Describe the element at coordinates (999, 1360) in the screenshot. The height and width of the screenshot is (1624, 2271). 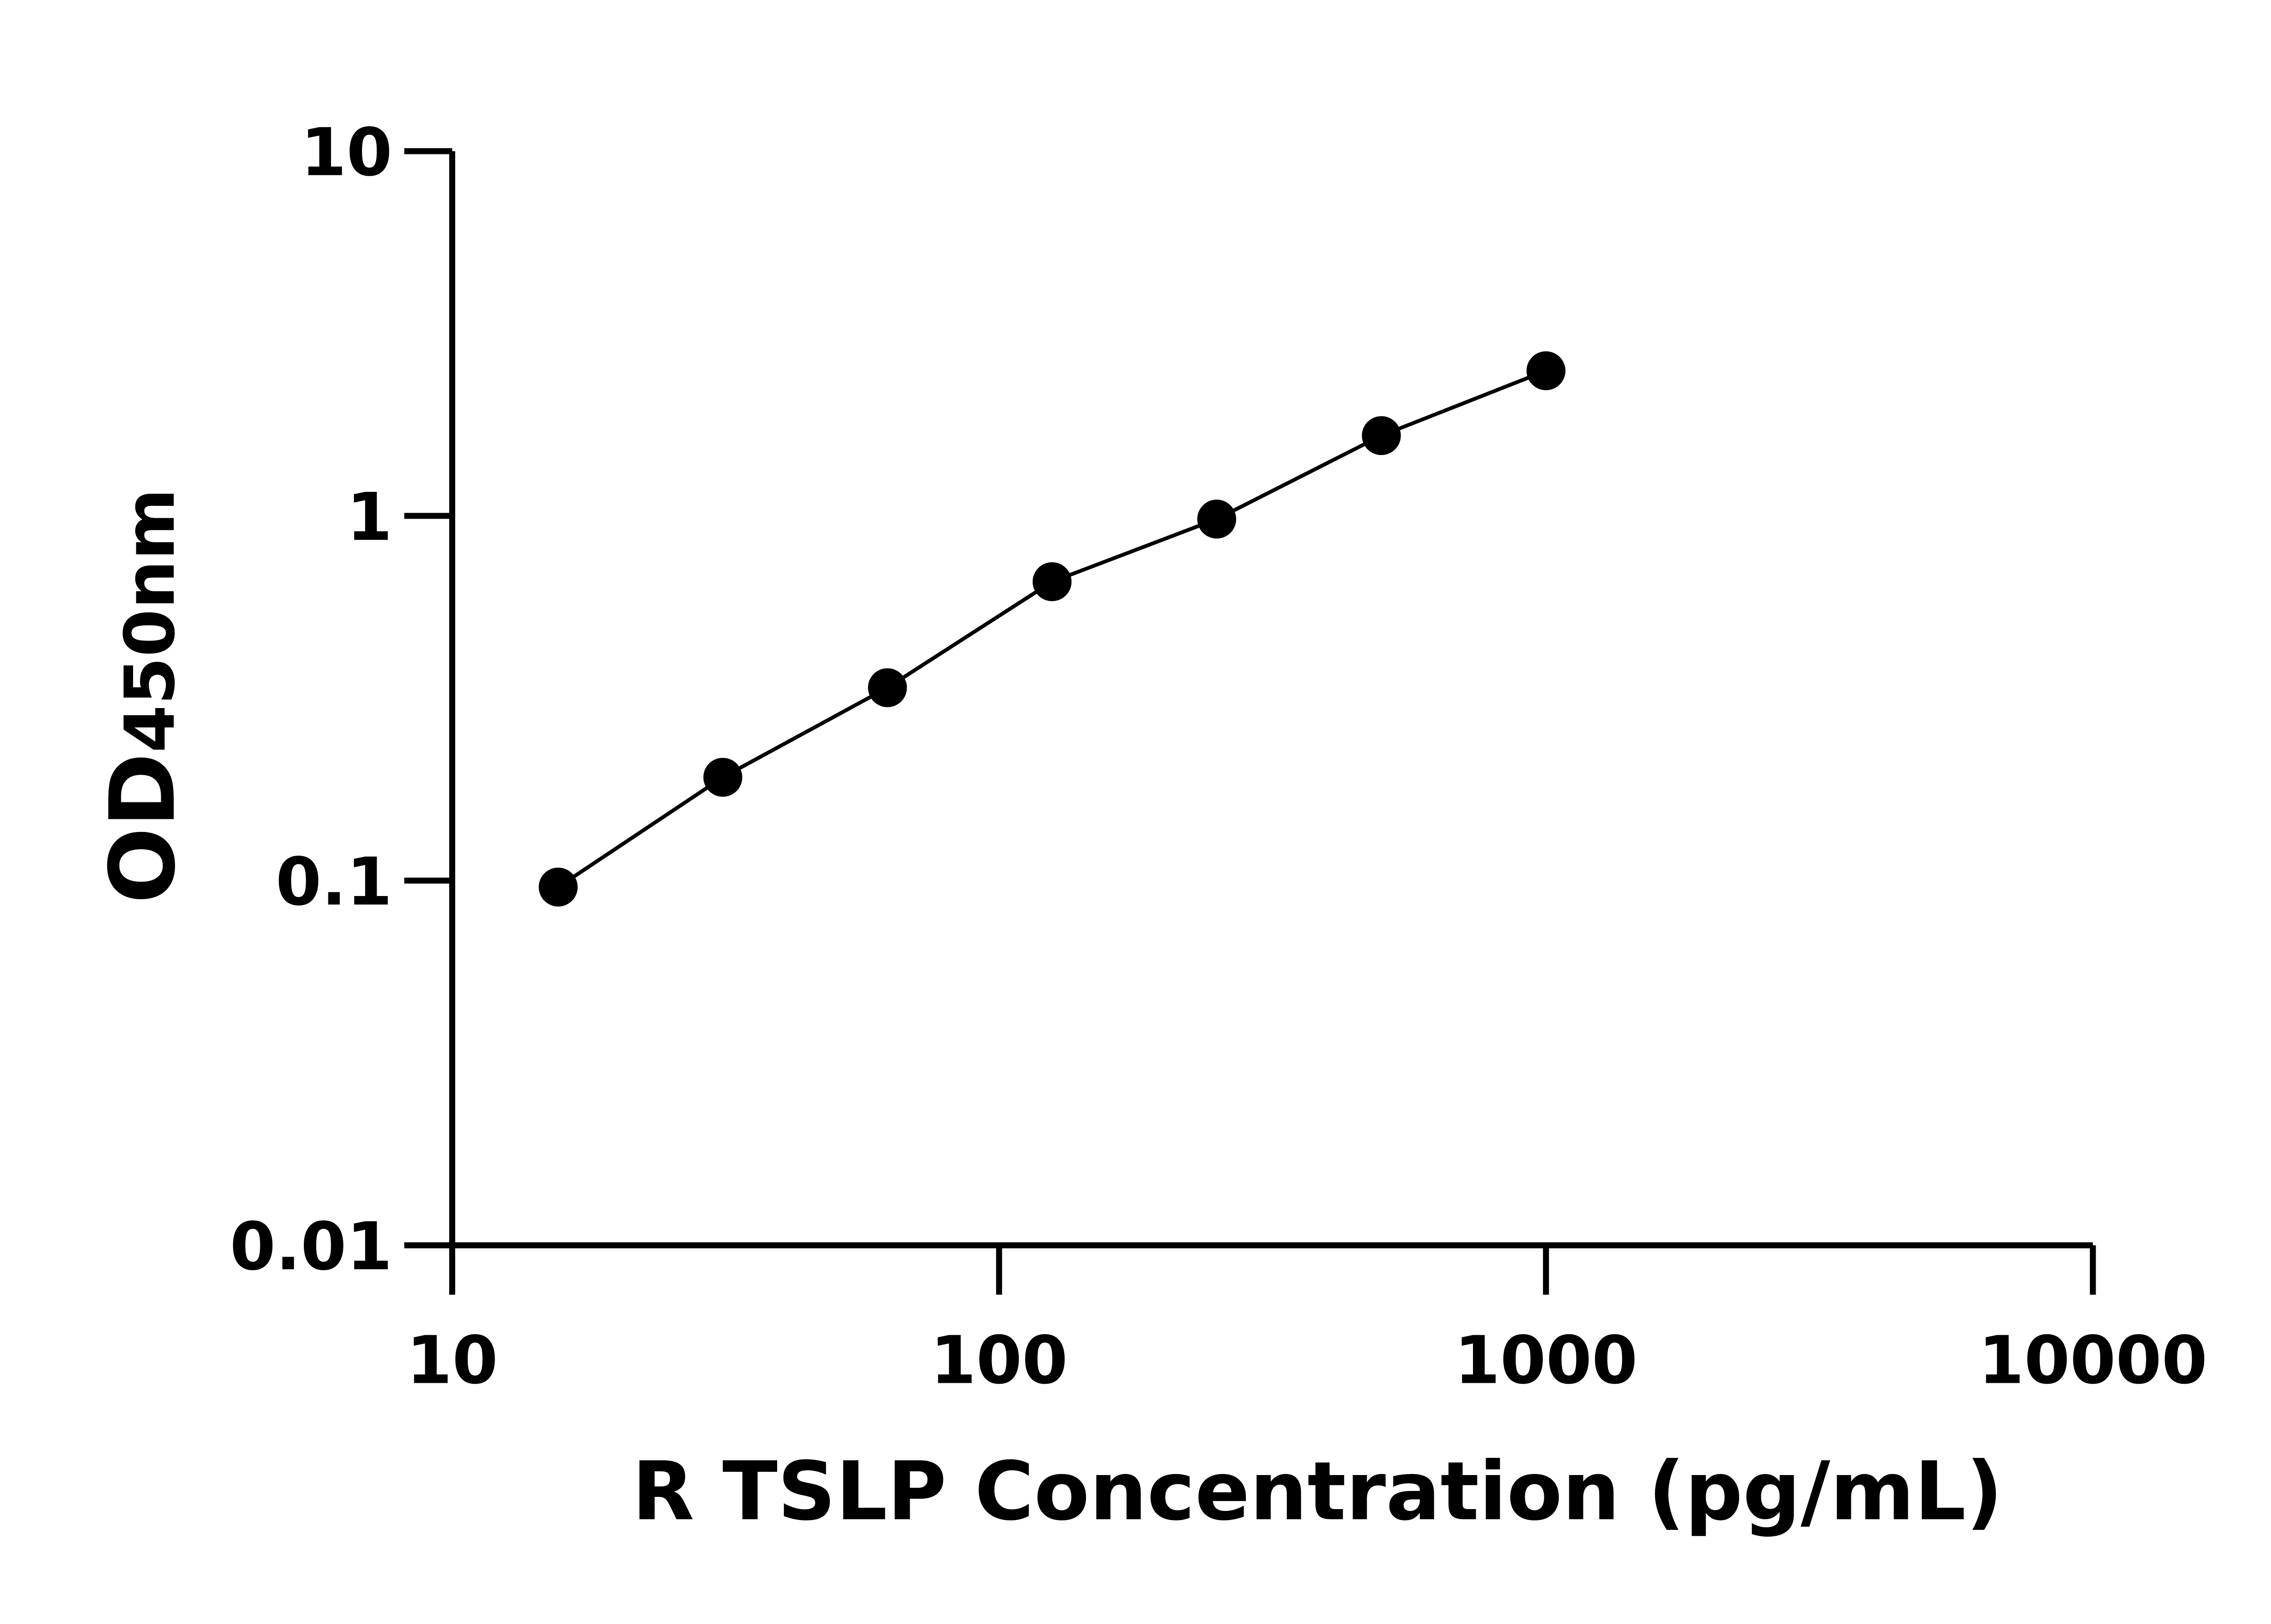
I see `x-tick-label: 100` at that location.